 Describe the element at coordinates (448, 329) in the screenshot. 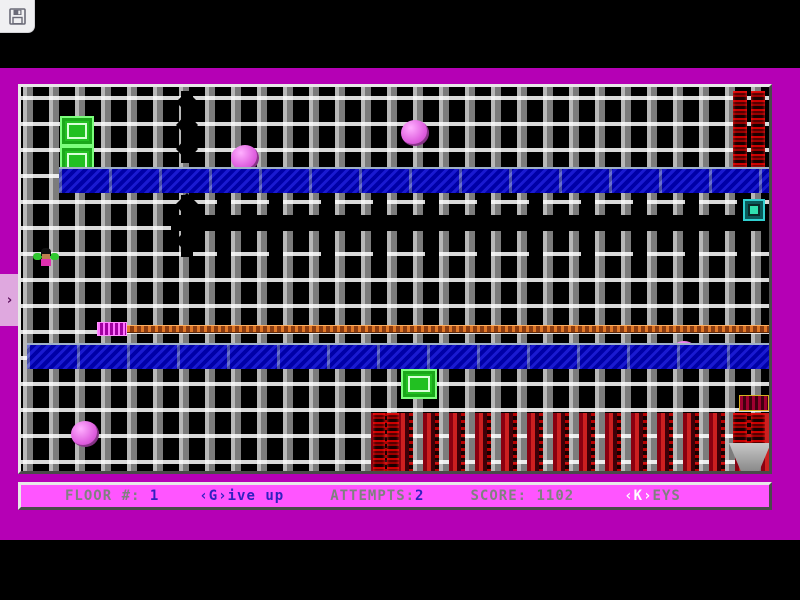

I see `rope-line` at that location.